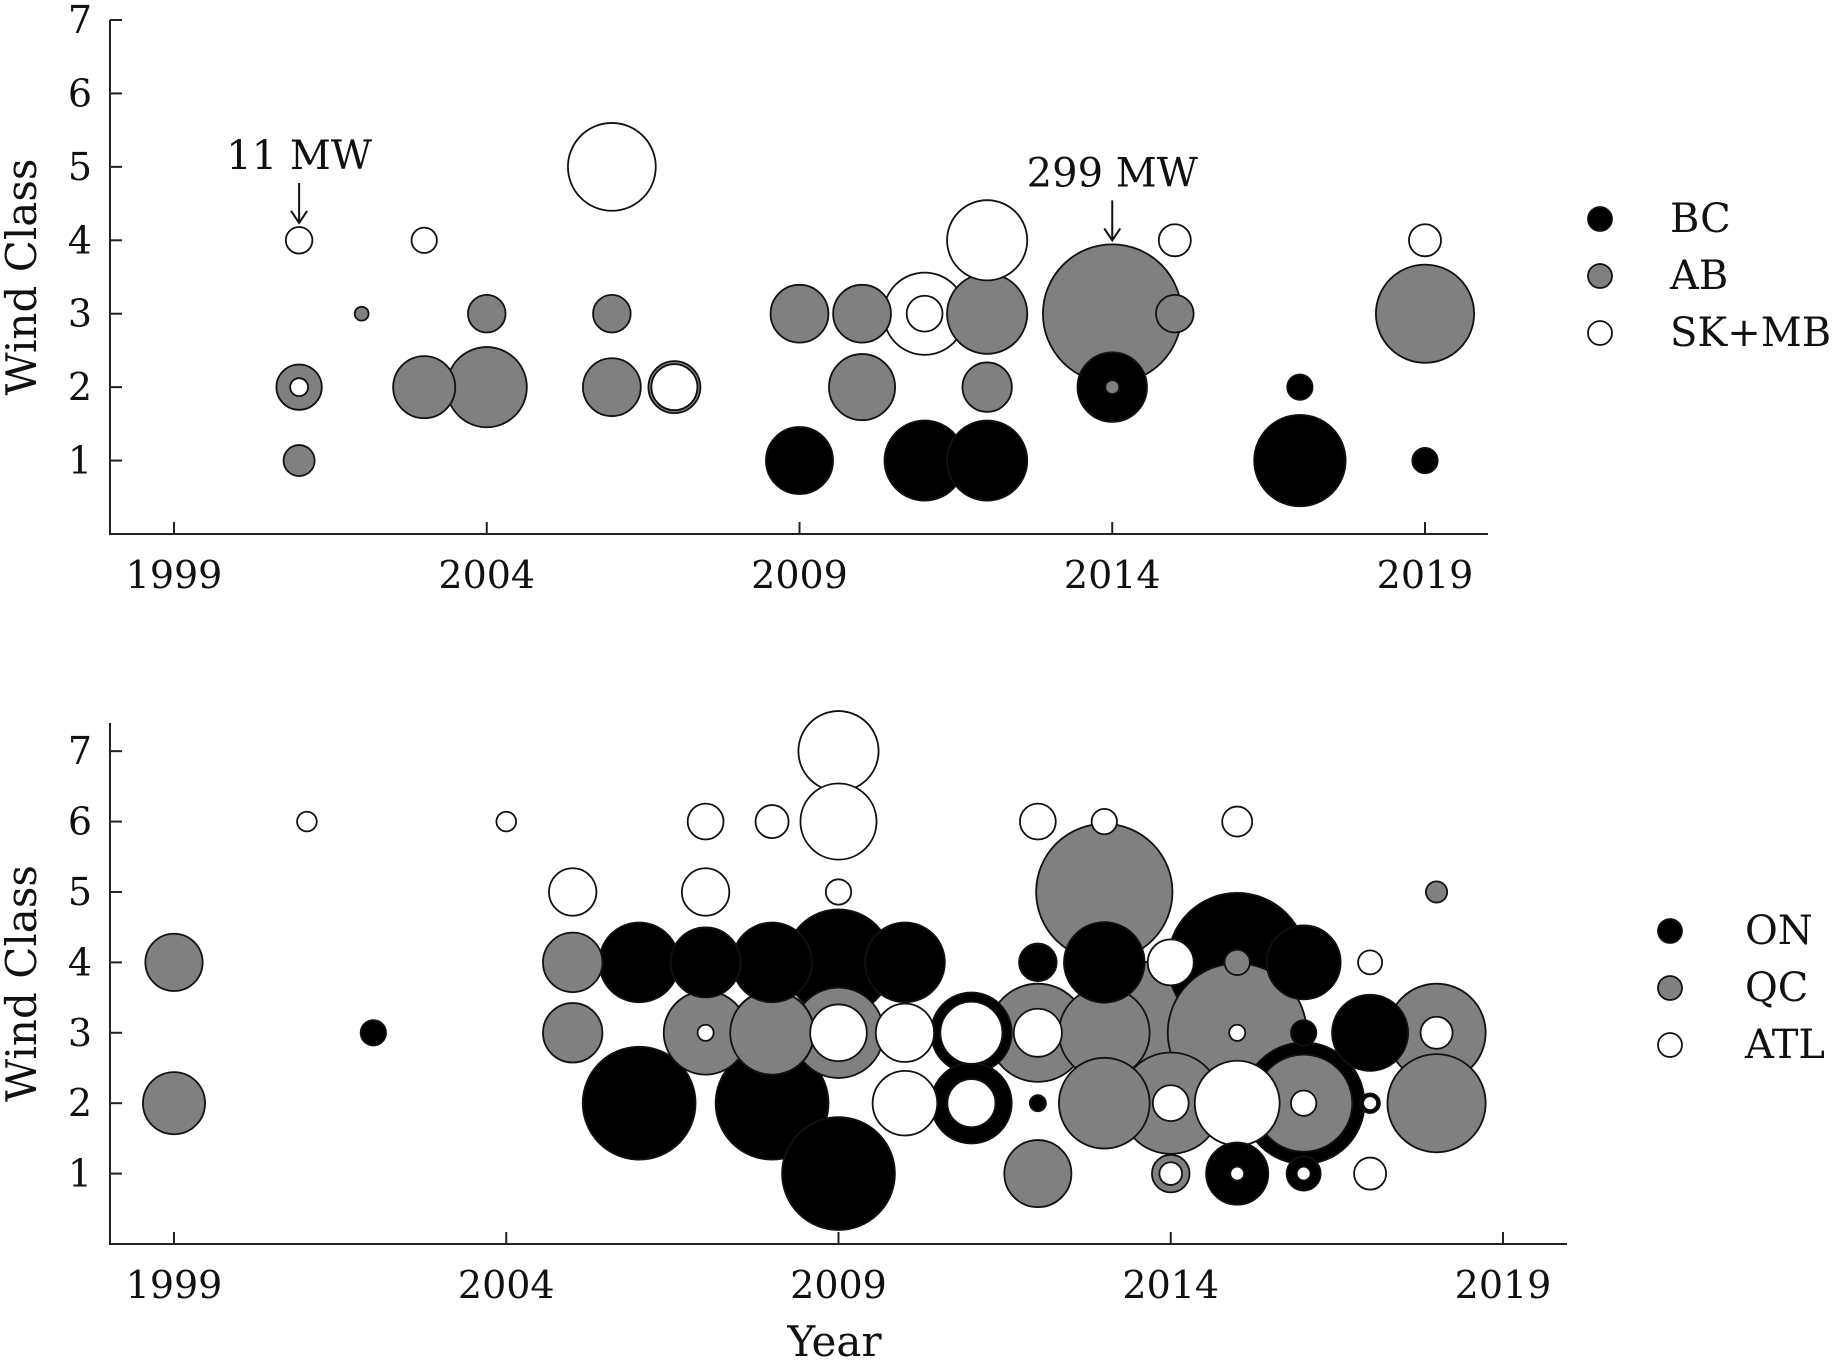 This screenshot has width=1839, height=1367. Describe the element at coordinates (80, 93) in the screenshot. I see `y-tick-label: 6` at that location.